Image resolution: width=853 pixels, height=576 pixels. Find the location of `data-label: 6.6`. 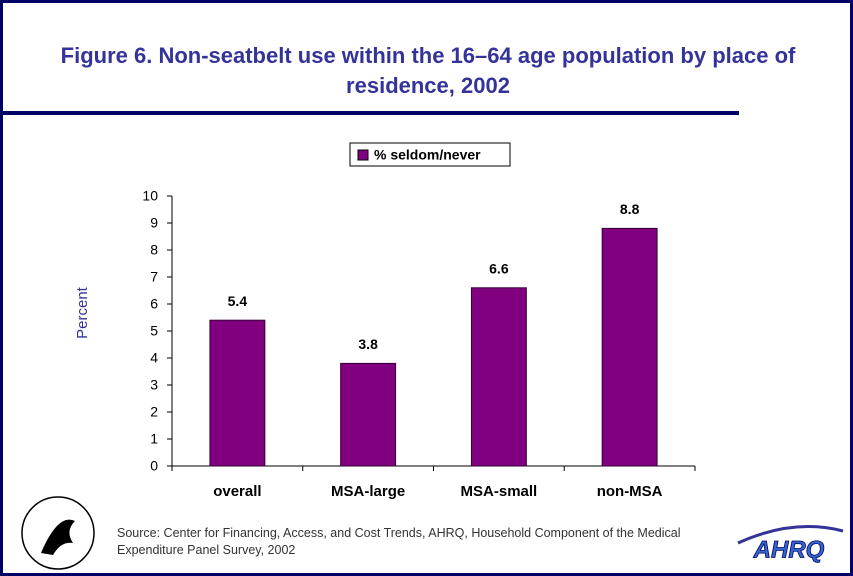

data-label: 6.6 is located at coordinates (499, 269).